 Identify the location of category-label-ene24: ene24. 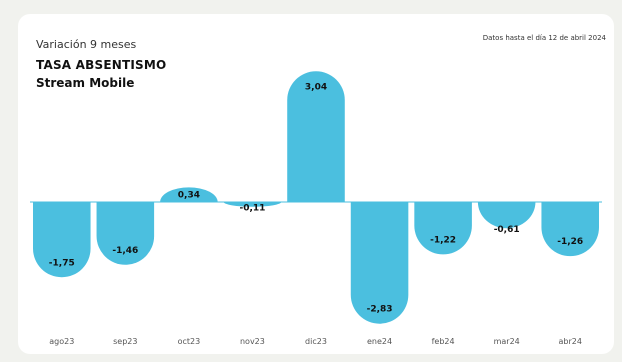
(379, 341).